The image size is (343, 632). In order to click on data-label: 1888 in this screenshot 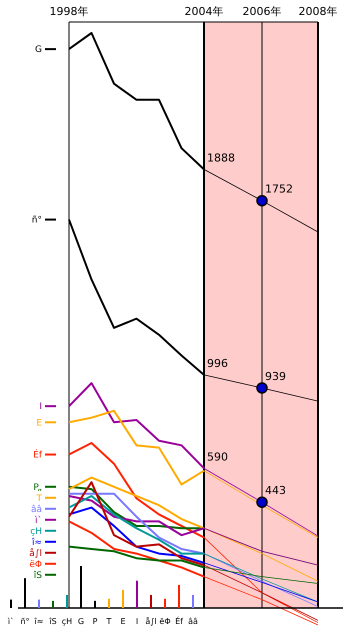, I will do `click(221, 157)`.